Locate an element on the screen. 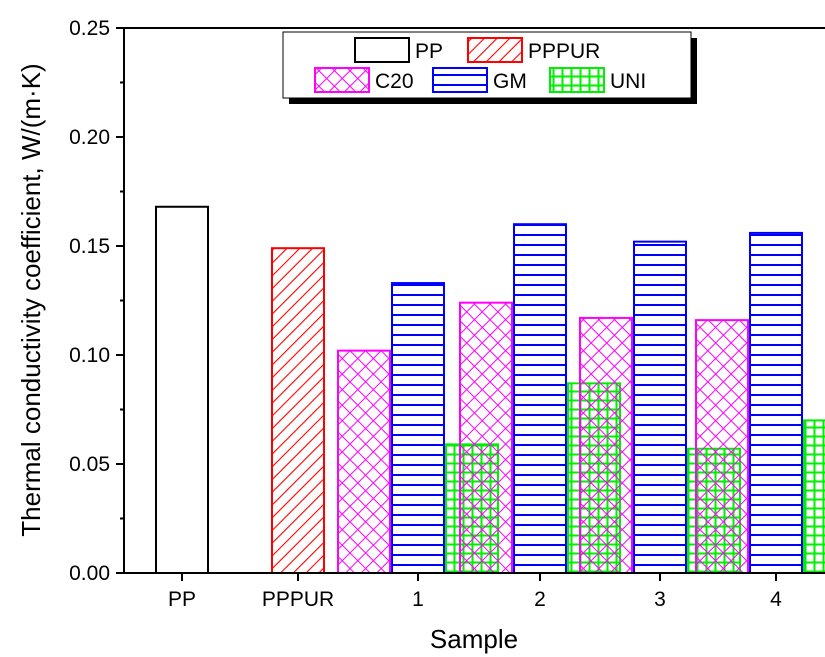 The width and height of the screenshot is (825, 657). legend-swatch-pp is located at coordinates (382, 50).